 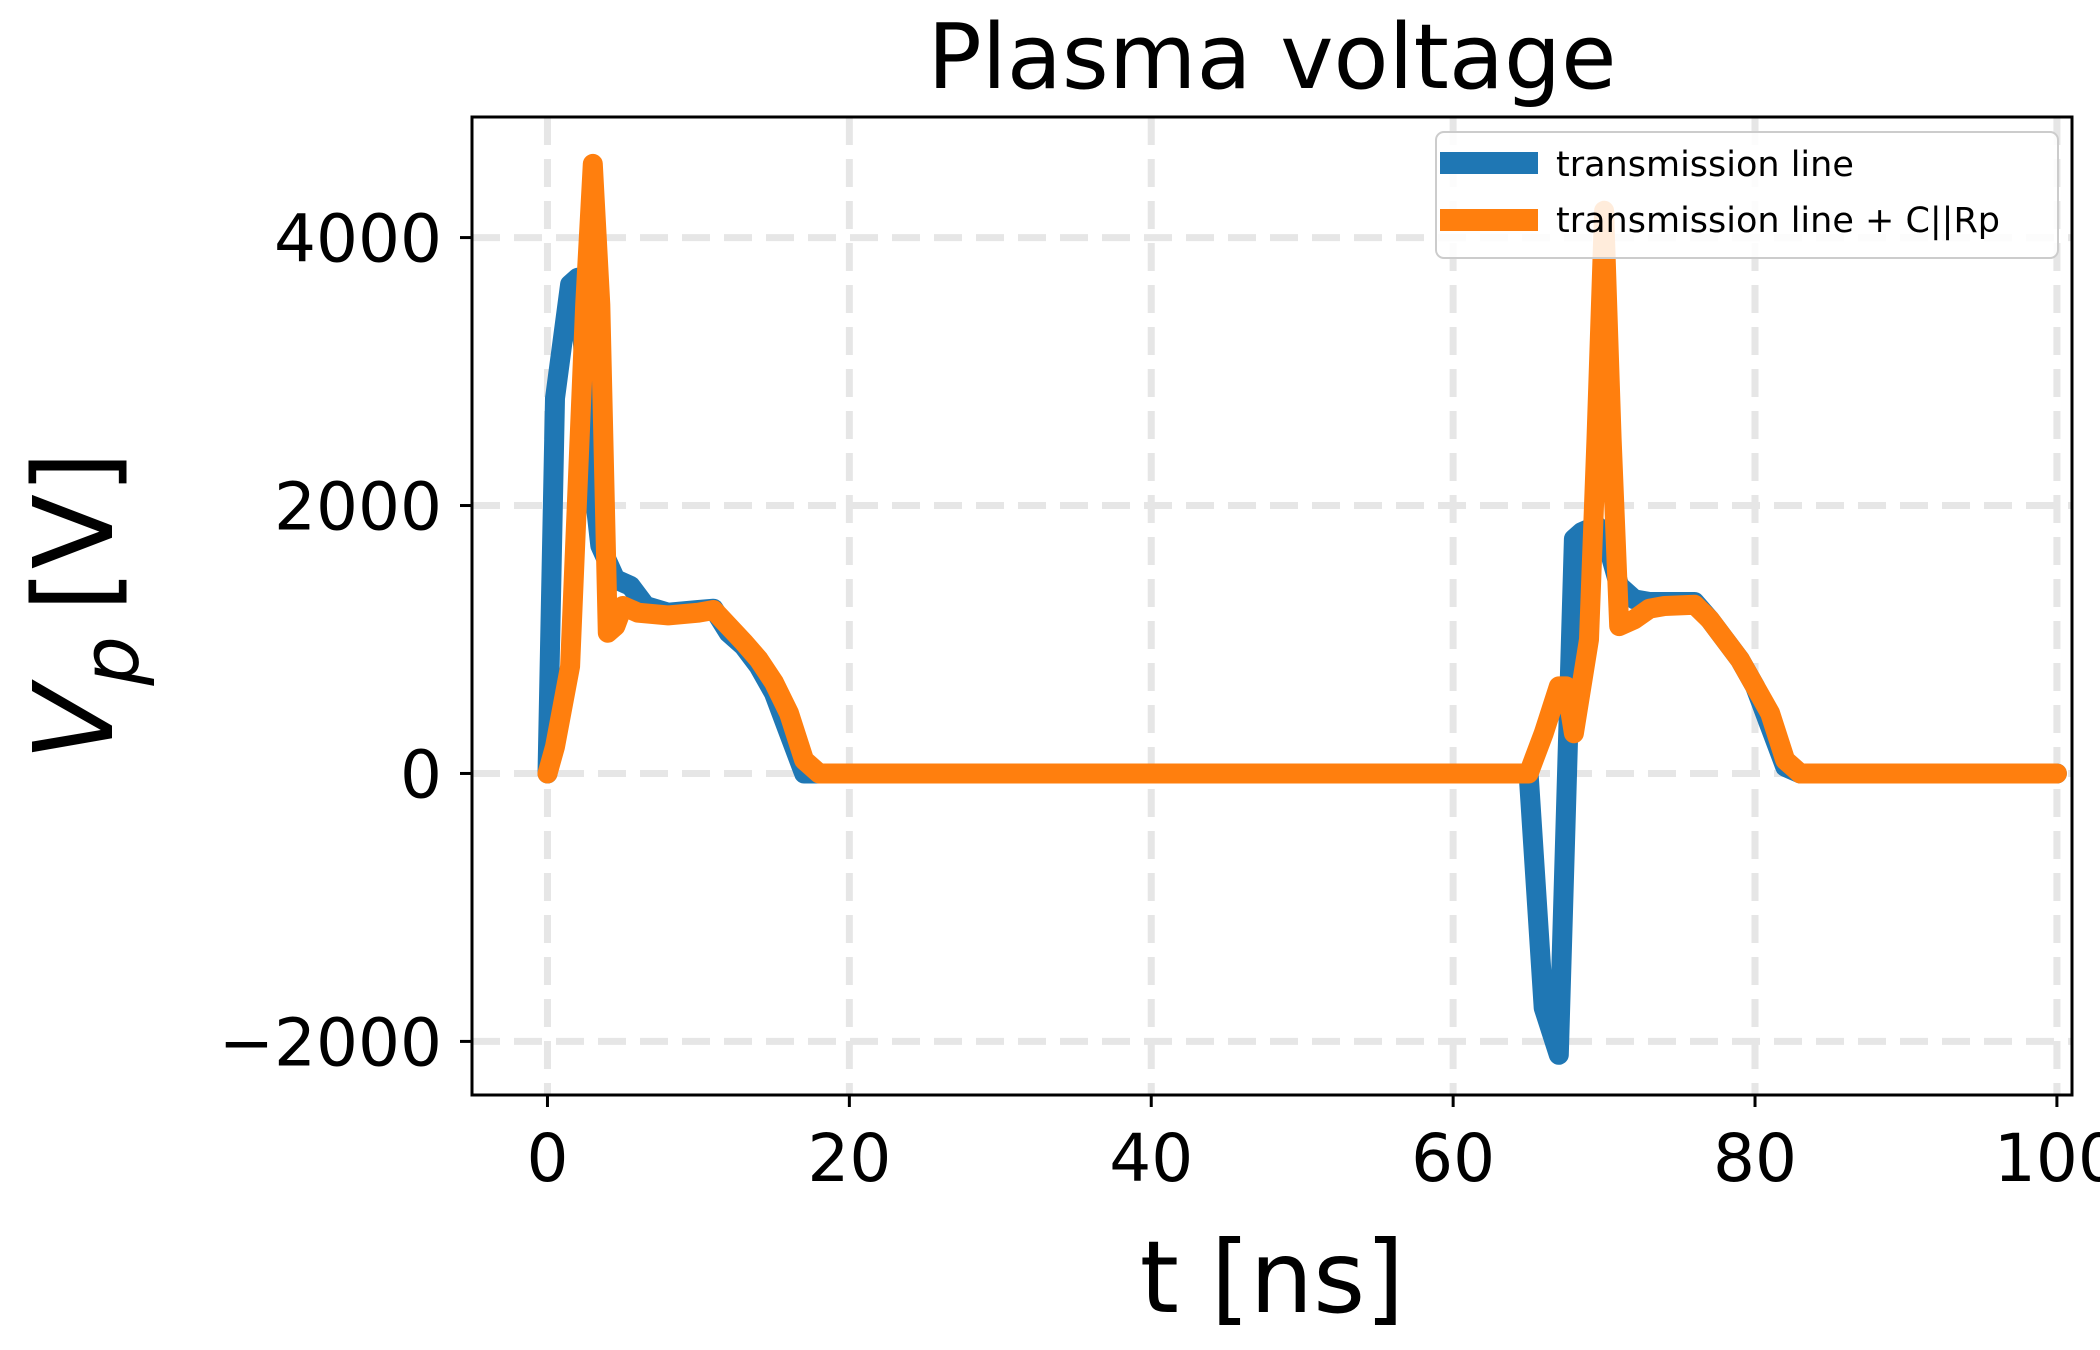 I want to click on x-tick-label: 60, so click(x=1453, y=1158).